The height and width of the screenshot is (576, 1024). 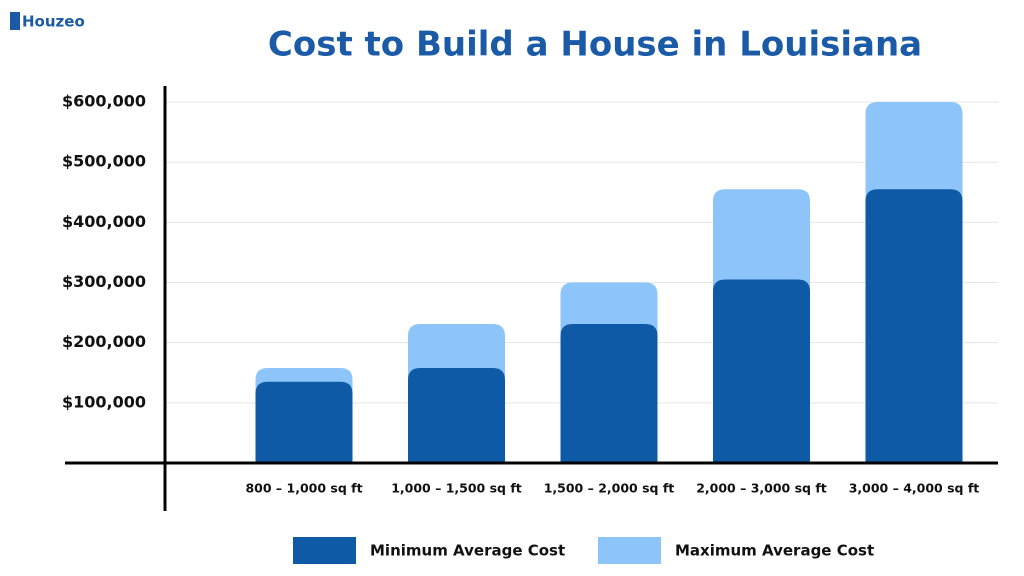 What do you see at coordinates (104, 281) in the screenshot?
I see `y-tick-label: $300,000` at bounding box center [104, 281].